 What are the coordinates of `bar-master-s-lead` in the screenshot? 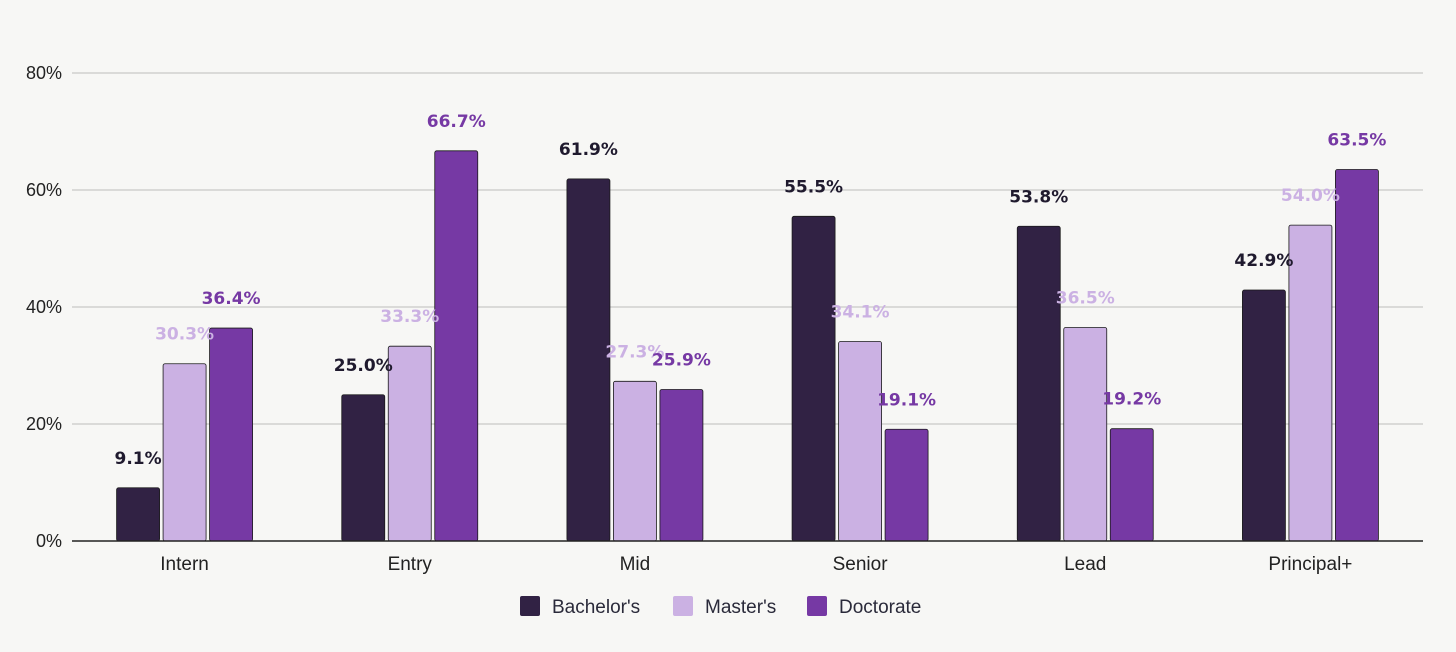 It's located at (1085, 434).